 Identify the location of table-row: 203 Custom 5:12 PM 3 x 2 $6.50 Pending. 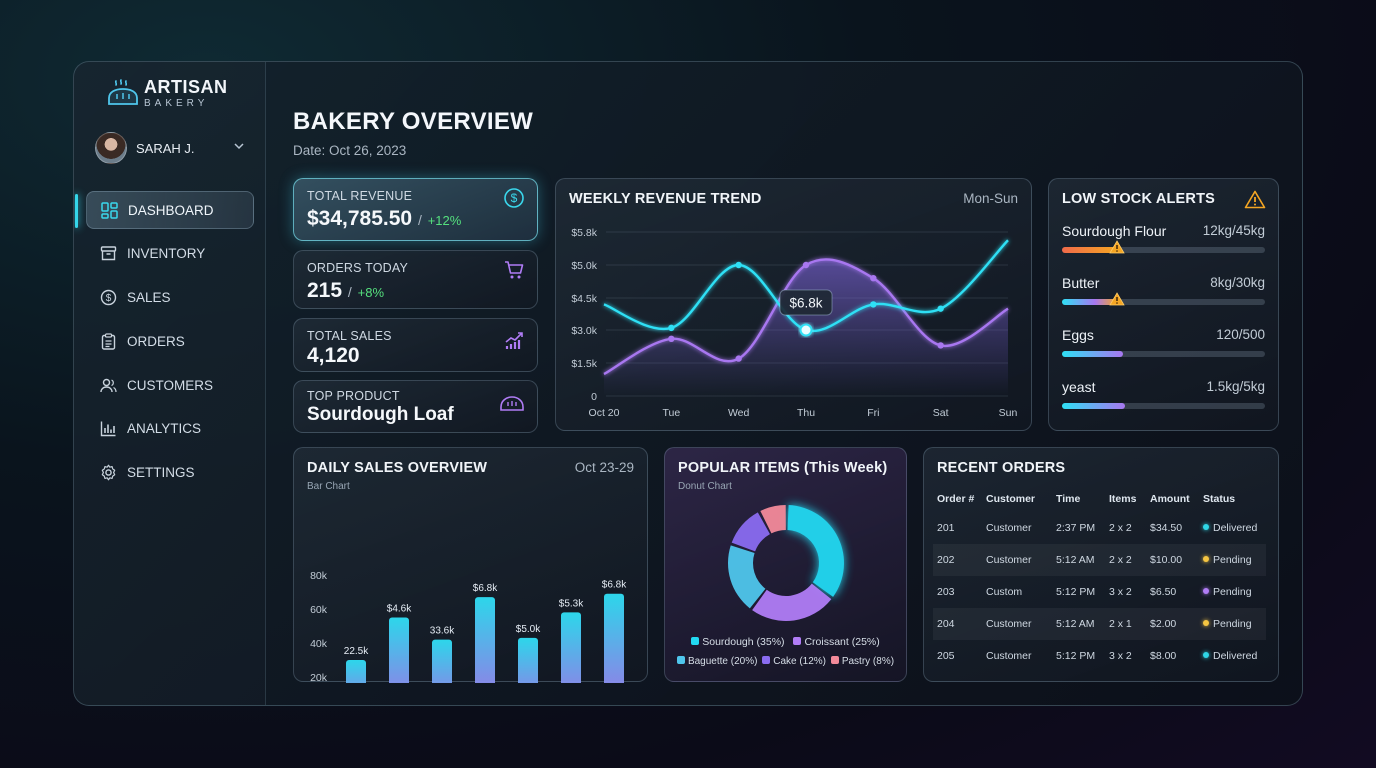
(1099, 592).